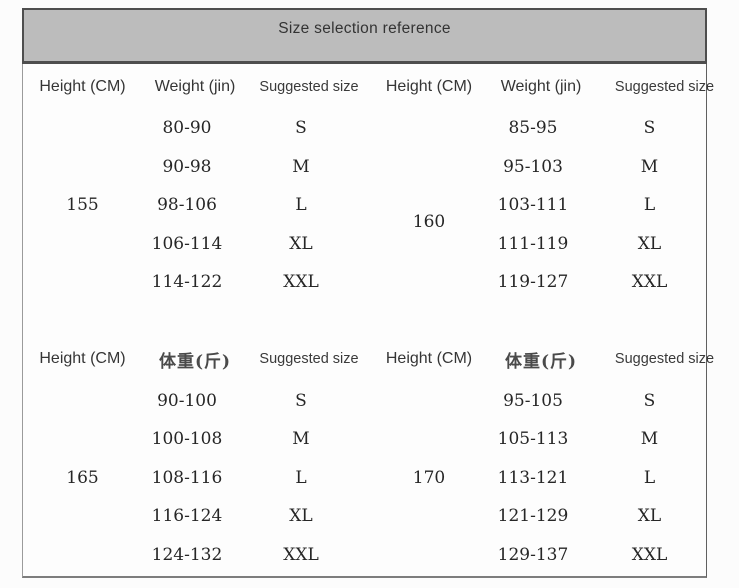 This screenshot has height=588, width=739. Describe the element at coordinates (533, 554) in the screenshot. I see `weight-range: 129-137` at that location.